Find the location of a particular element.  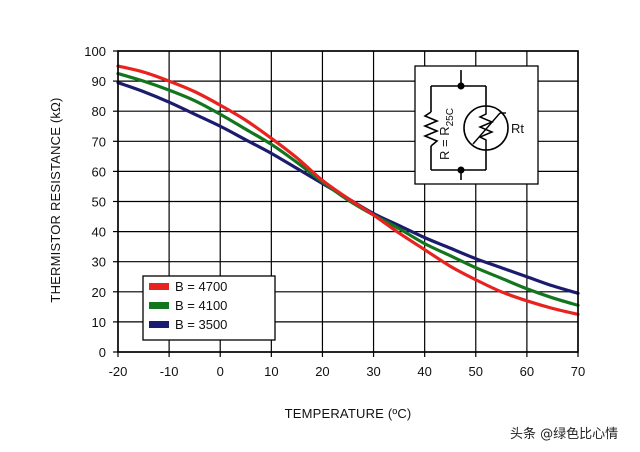

x-tick-label: -10 is located at coordinates (169, 371).